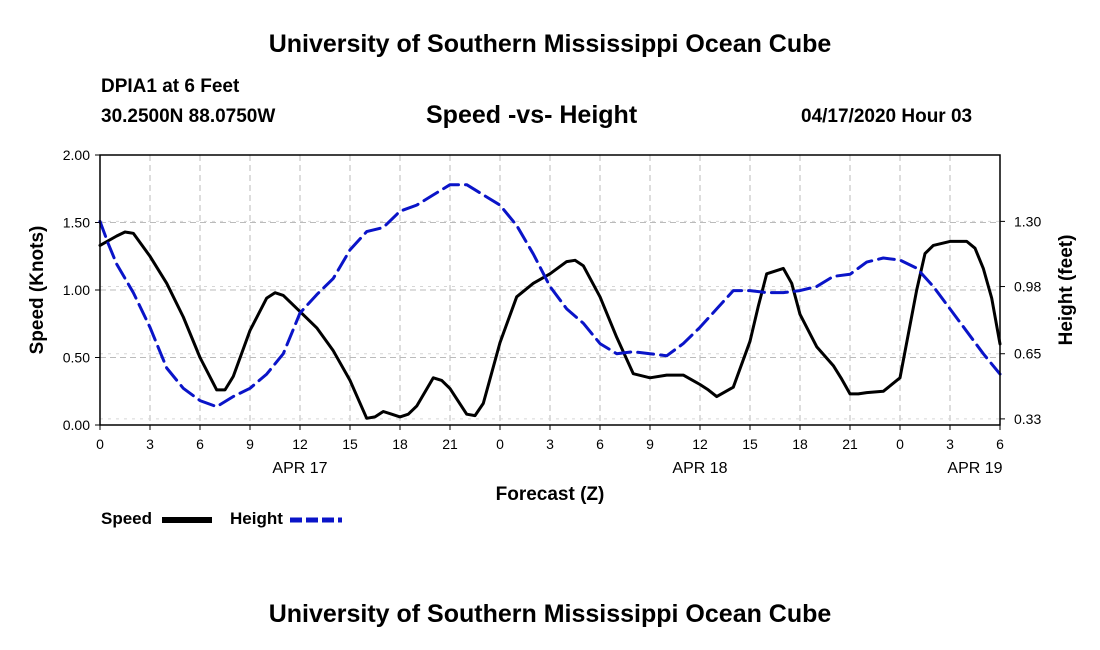 The image size is (1100, 650). What do you see at coordinates (887, 116) in the screenshot?
I see `forecast-datetime: 04/17/2020 Hour 03` at bounding box center [887, 116].